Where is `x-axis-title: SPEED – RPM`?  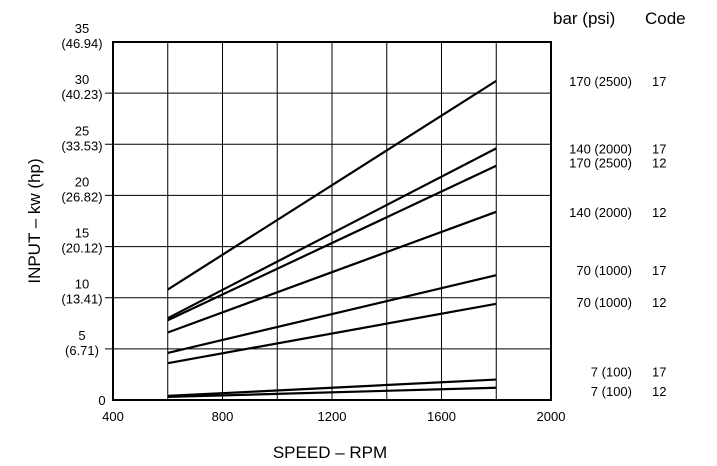 x-axis-title: SPEED – RPM is located at coordinates (330, 452).